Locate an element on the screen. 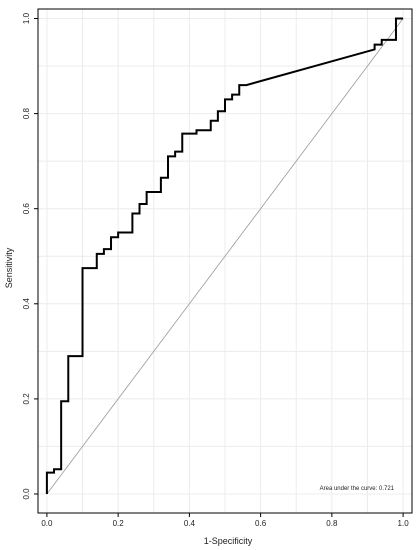 The height and width of the screenshot is (550, 419). y-tick-label: 0.4 is located at coordinates (26, 304).